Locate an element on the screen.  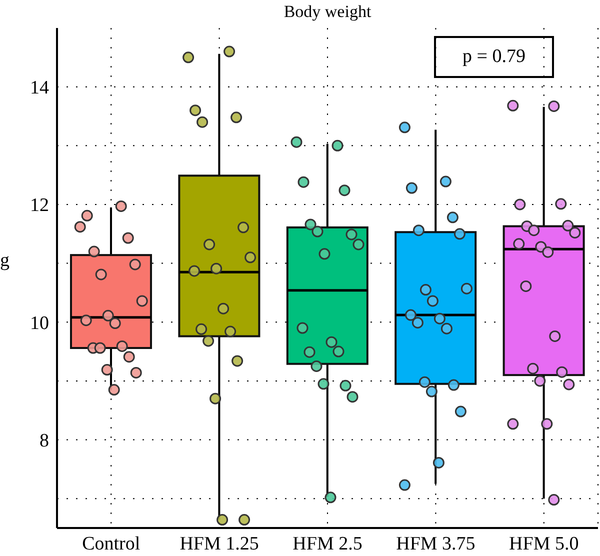
x-tick-label: HFM 2.5 is located at coordinates (327, 543).